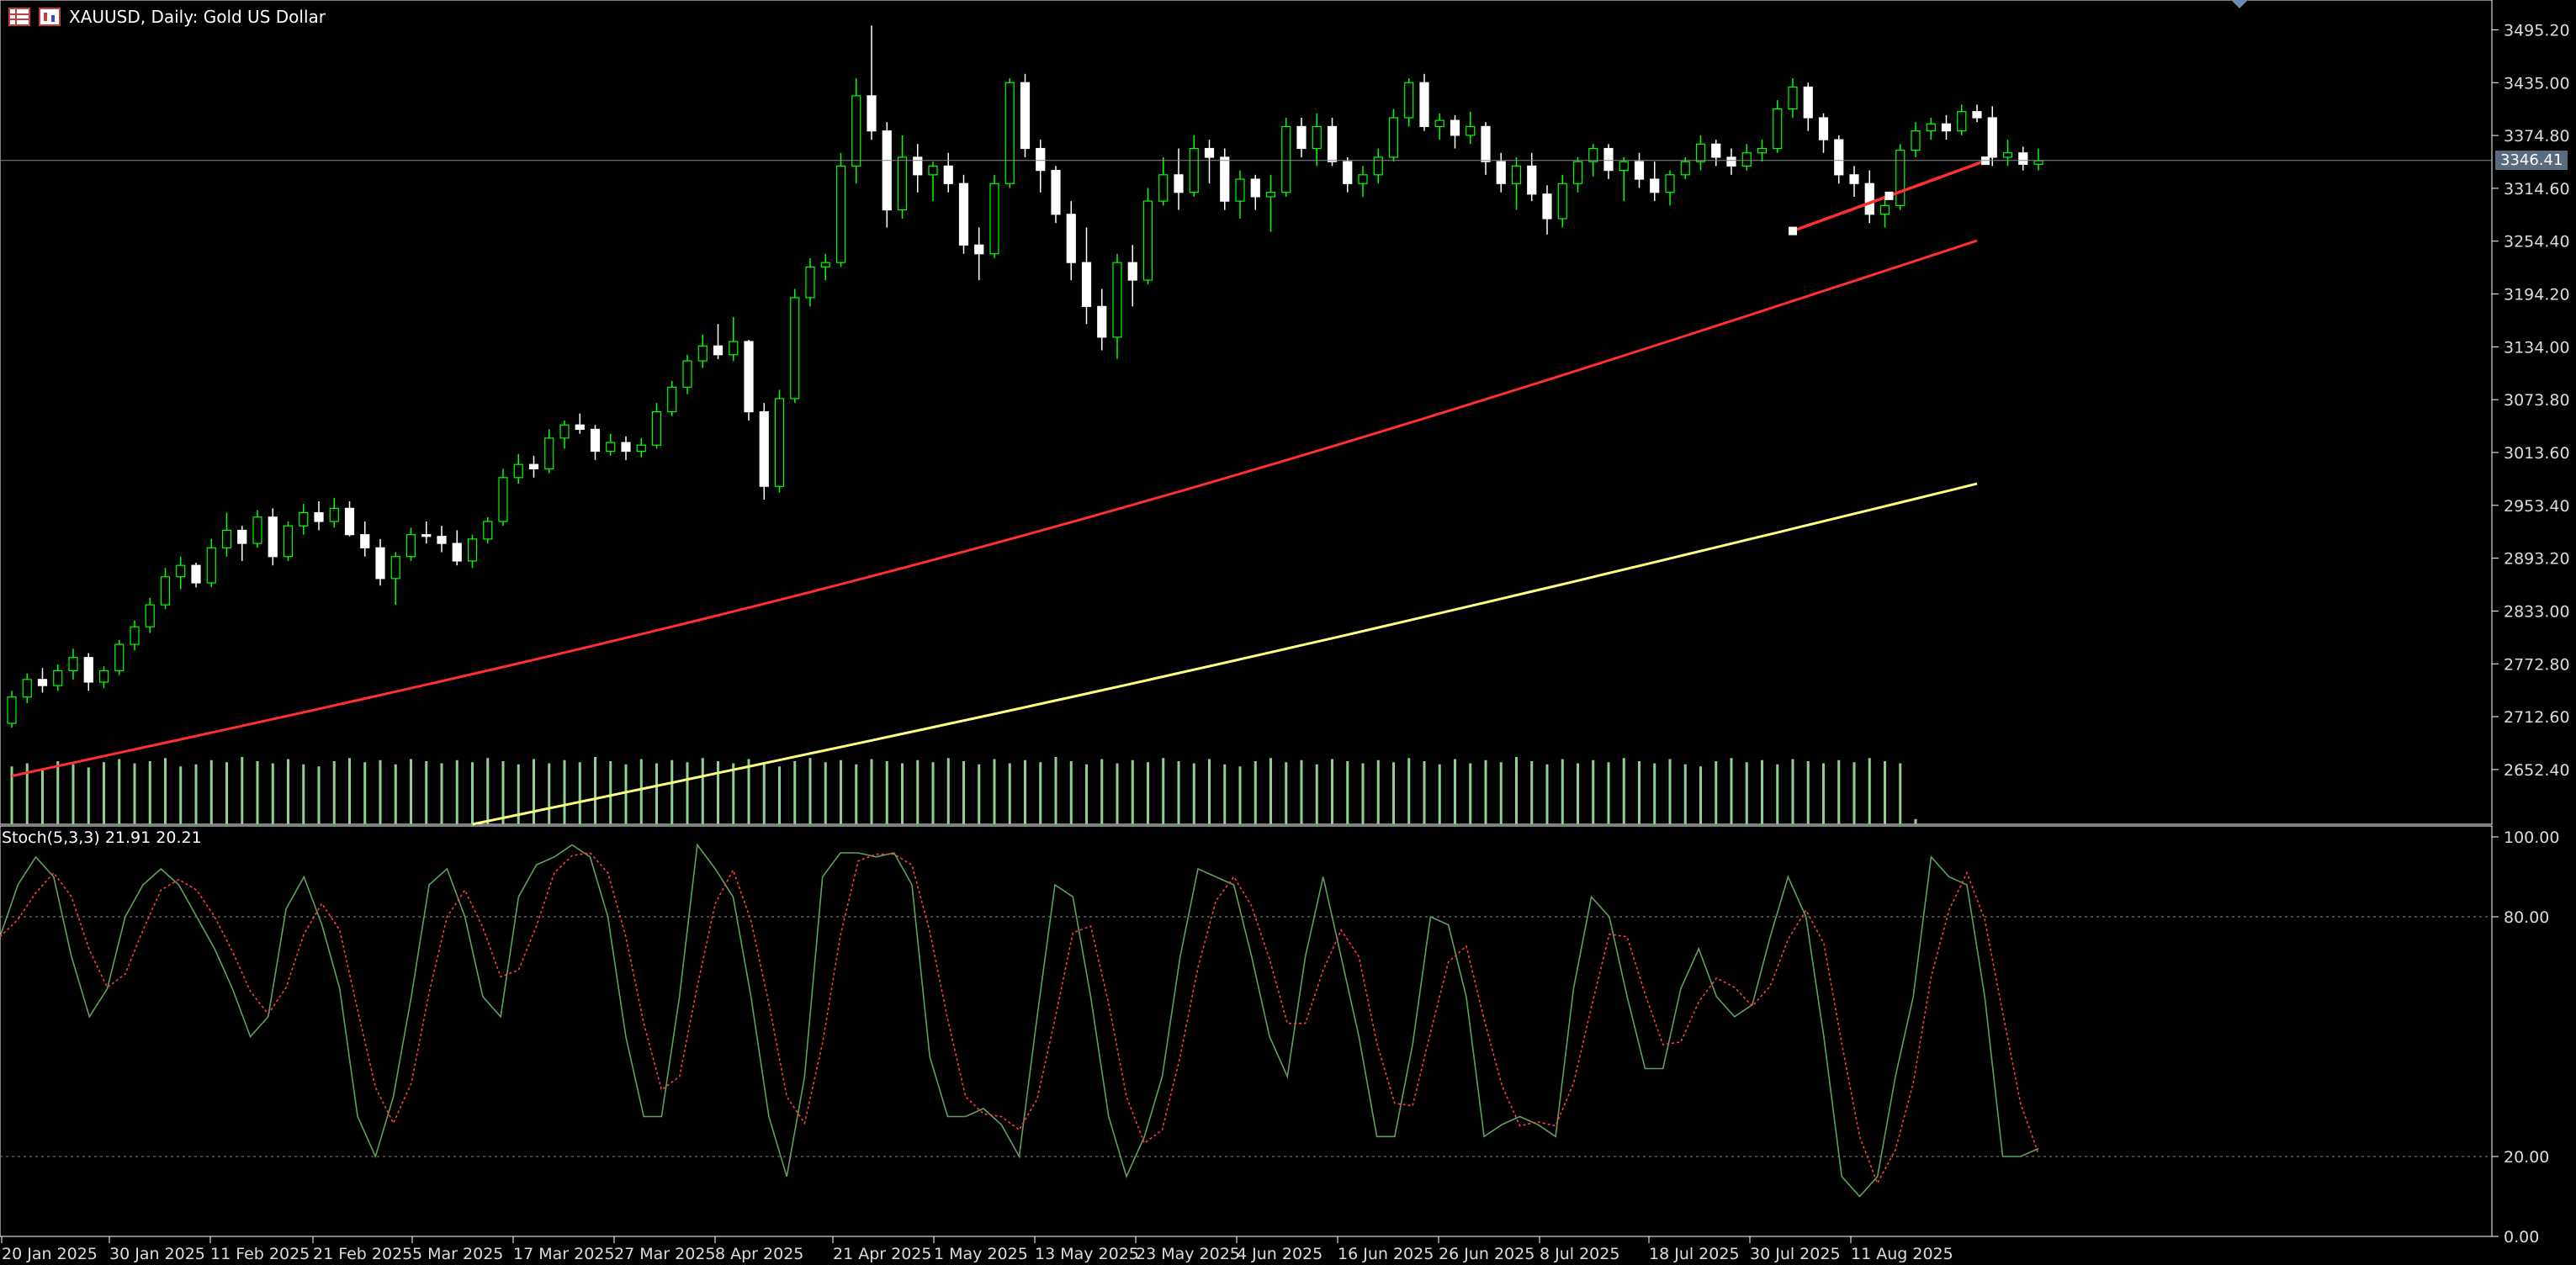 This screenshot has height=1265, width=2576. I want to click on stoch-axis-label: 100.00, so click(2531, 838).